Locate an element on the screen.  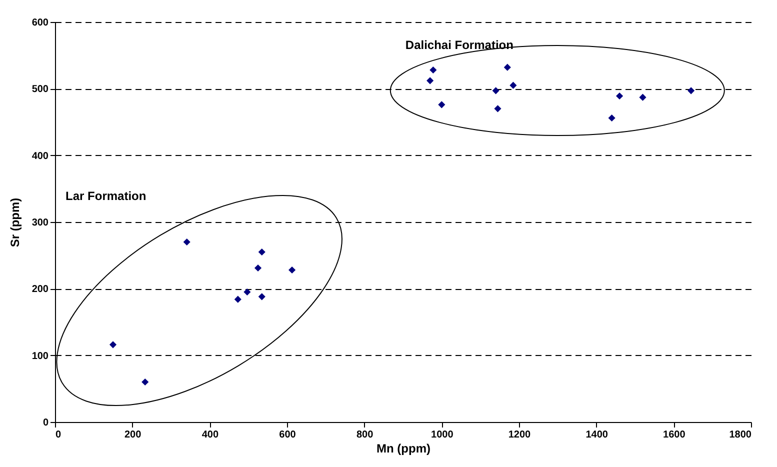
y-tick-label: 0 is located at coordinates (45, 423).